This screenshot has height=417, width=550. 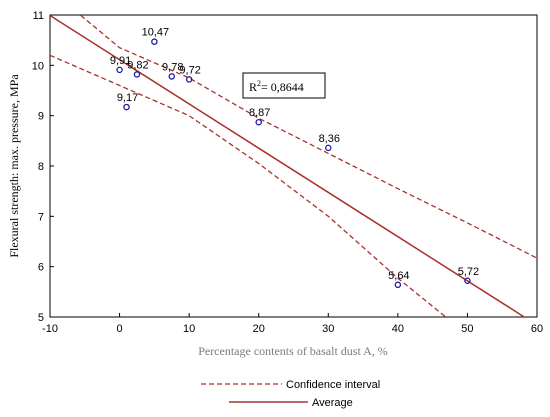 I want to click on data-point-label: 9,82, so click(x=137, y=65).